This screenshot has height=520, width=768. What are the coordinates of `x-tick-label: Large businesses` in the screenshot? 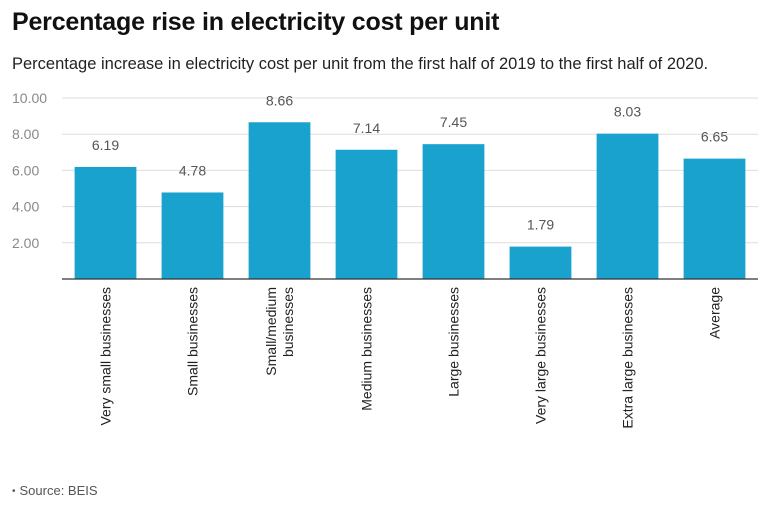 It's located at (454, 342).